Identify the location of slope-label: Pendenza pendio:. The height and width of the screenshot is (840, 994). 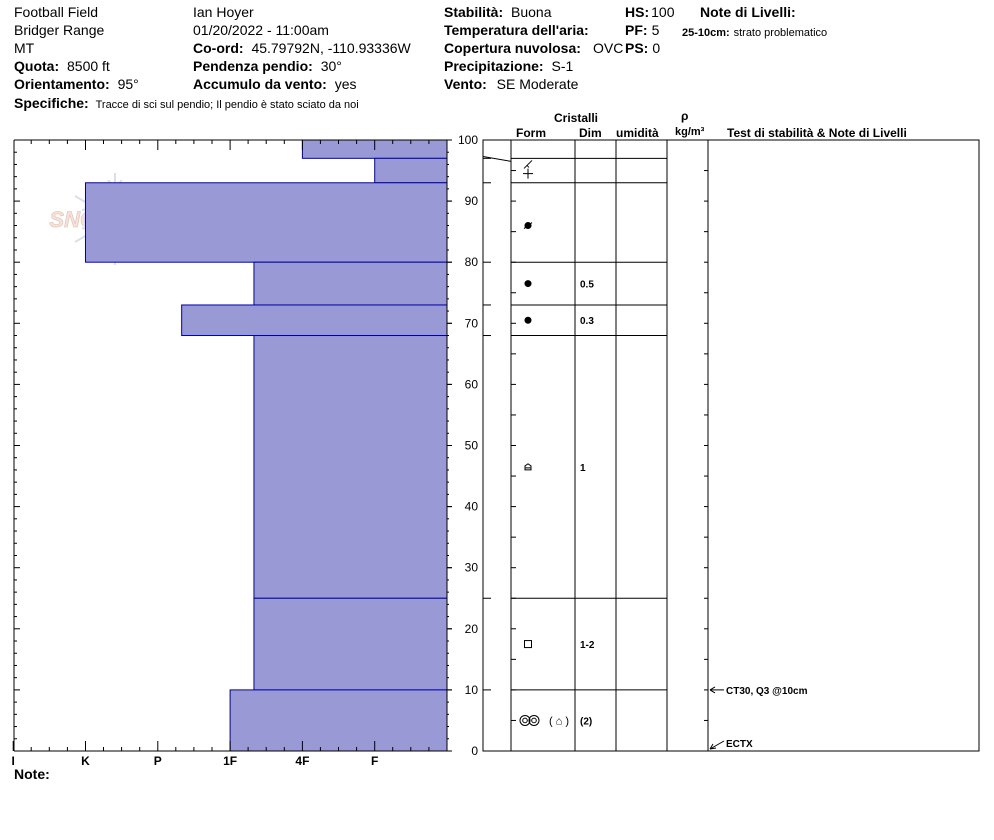
(253, 66).